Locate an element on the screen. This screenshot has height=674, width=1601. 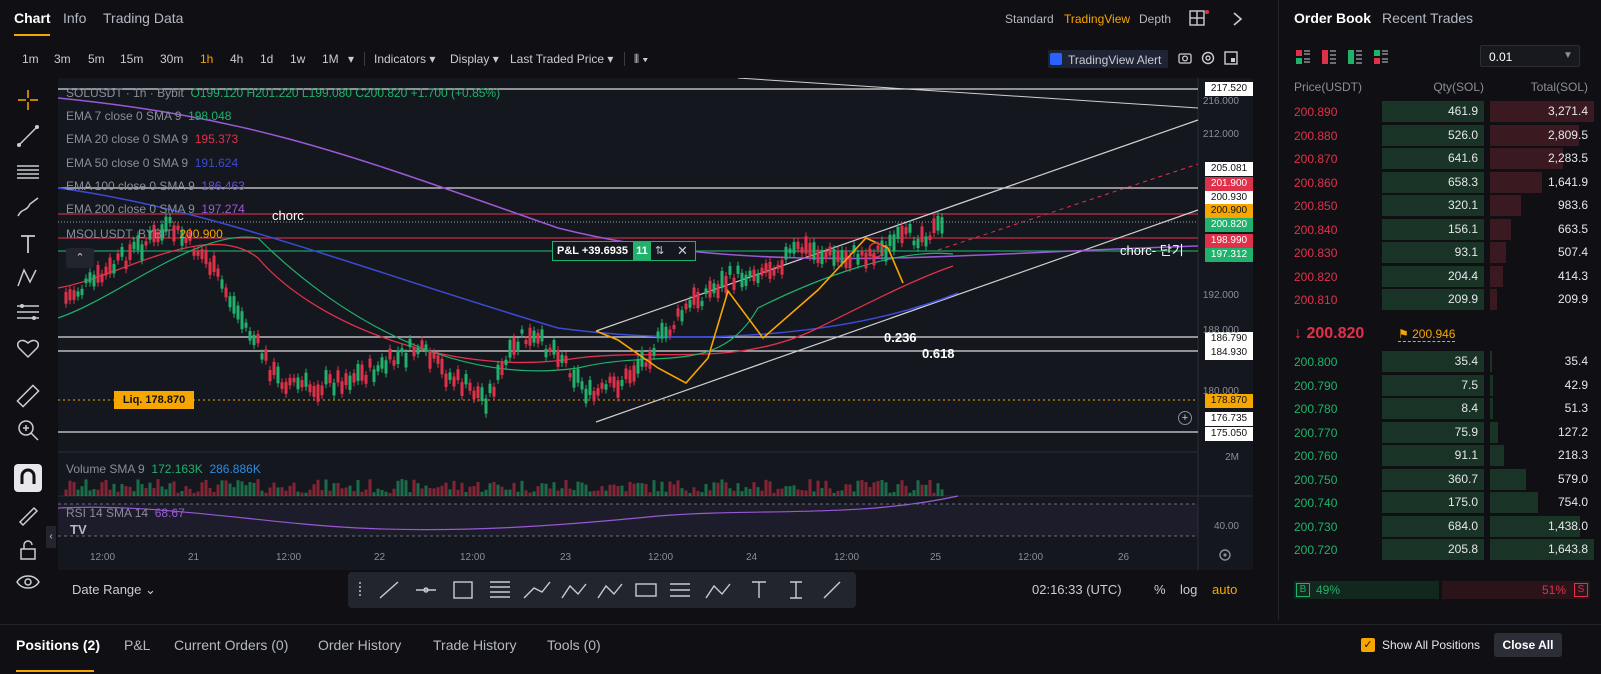
tf-1w: 1w is located at coordinates (298, 59).